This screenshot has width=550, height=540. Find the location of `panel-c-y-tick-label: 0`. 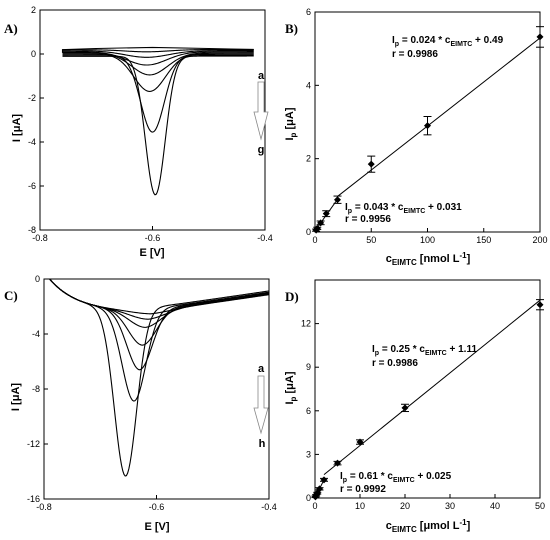

panel-c-y-tick-label: 0 is located at coordinates (37, 279).